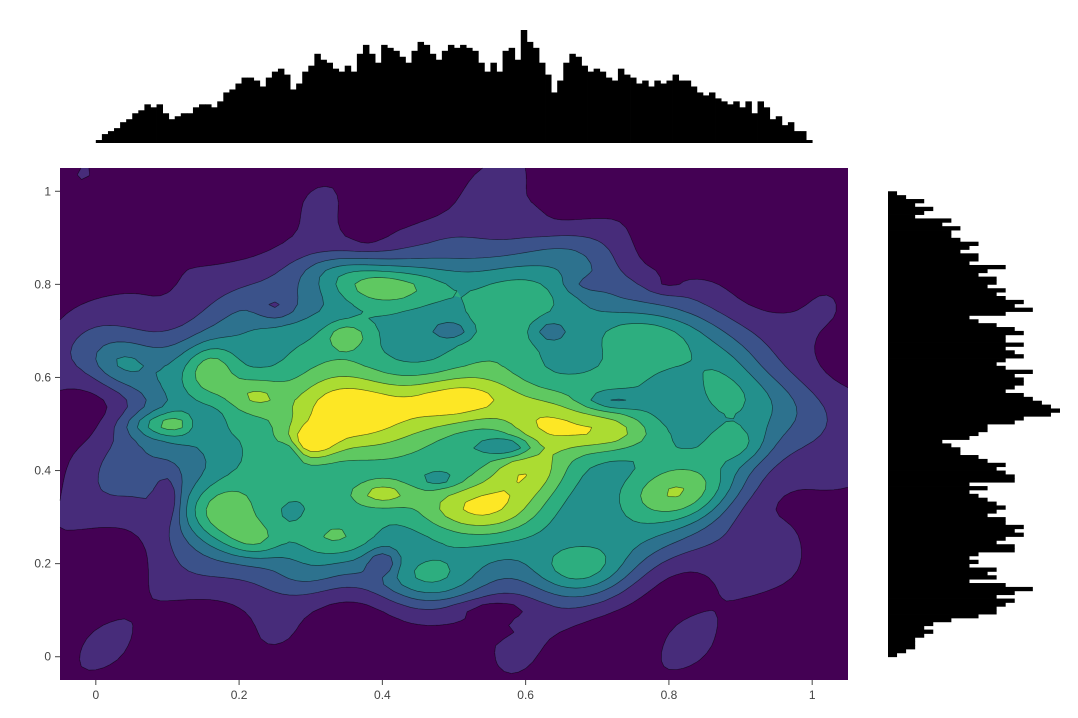 The width and height of the screenshot is (1078, 718). I want to click on top-marginal-histogram, so click(454, 87).